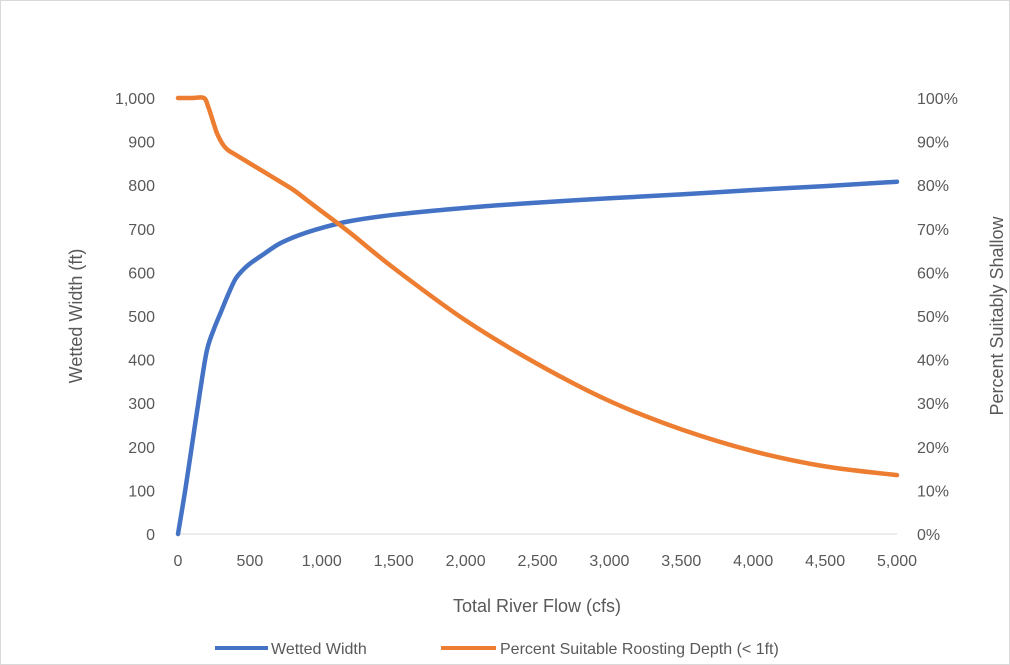 The image size is (1010, 665). Describe the element at coordinates (141, 491) in the screenshot. I see `y-tick-label: 100` at that location.